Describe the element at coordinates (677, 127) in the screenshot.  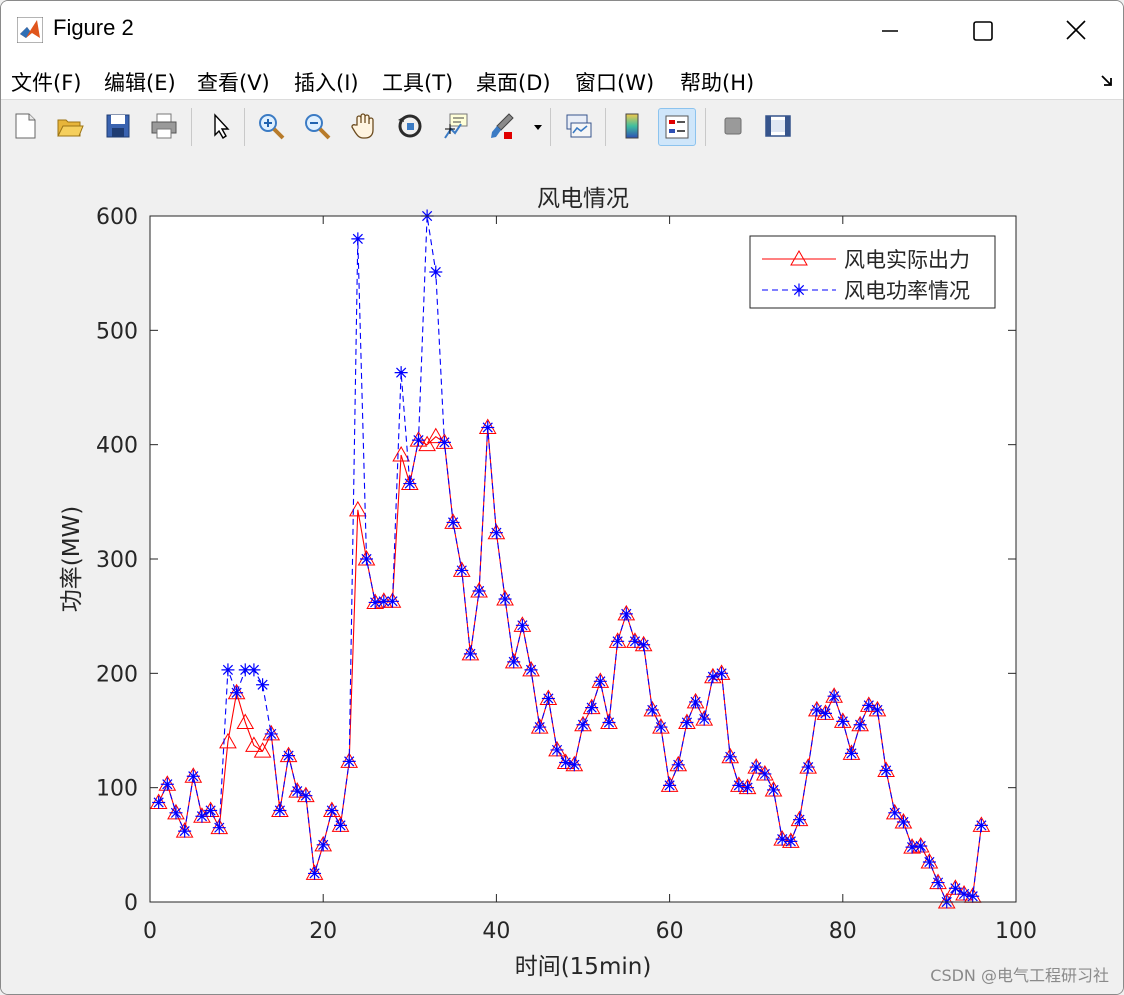
I see `insert-legend-button` at that location.